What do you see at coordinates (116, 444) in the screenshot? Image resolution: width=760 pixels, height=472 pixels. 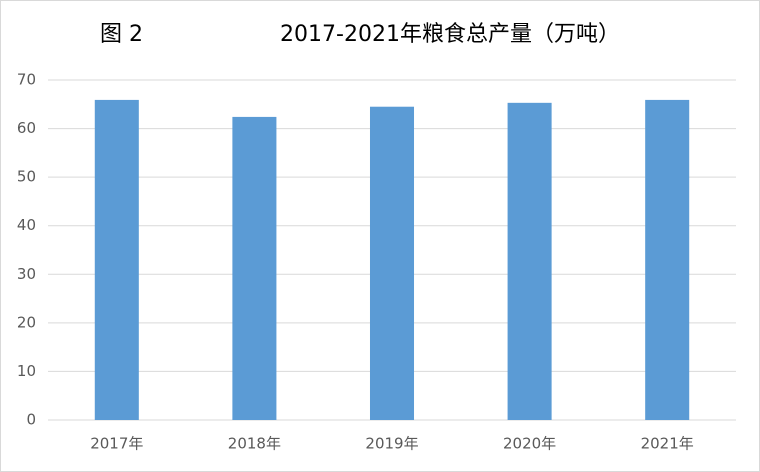 I see `x-tick-label: 2017年` at bounding box center [116, 444].